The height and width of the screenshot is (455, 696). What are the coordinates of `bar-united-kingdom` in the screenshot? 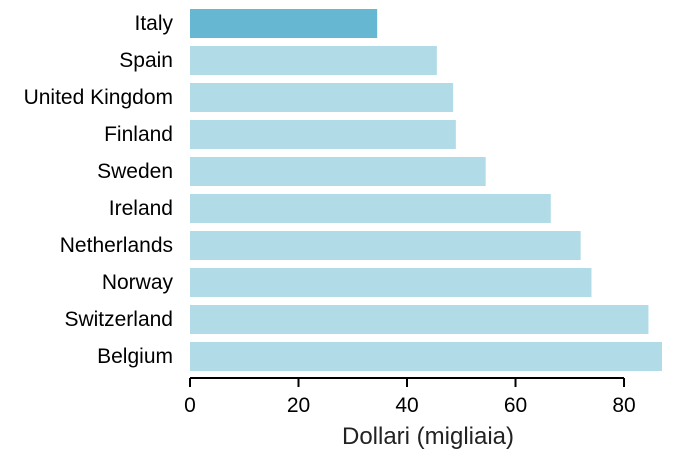 It's located at (322, 97).